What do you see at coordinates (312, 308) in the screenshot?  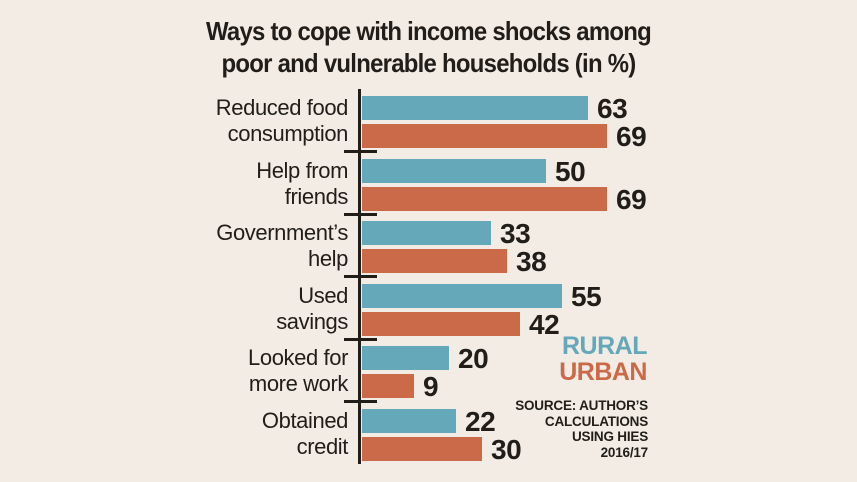 I see `category-label: Used savings` at bounding box center [312, 308].